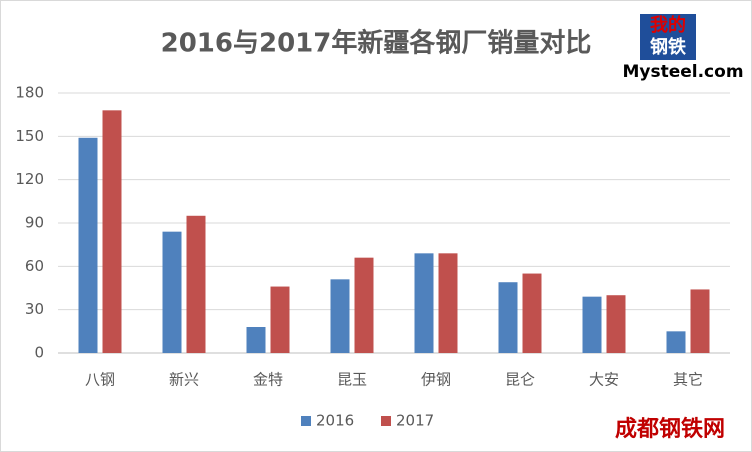 The height and width of the screenshot is (452, 752). Describe the element at coordinates (184, 380) in the screenshot. I see `x-tick-label: 新兴` at that location.